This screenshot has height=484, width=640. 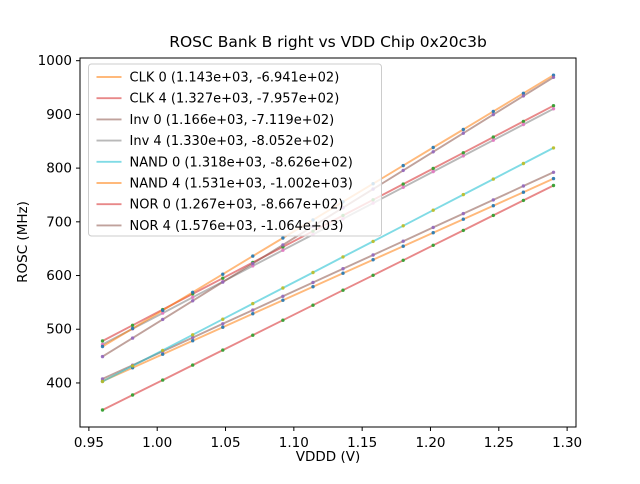 What do you see at coordinates (59, 115) in the screenshot?
I see `y-tick-label: 900` at bounding box center [59, 115].